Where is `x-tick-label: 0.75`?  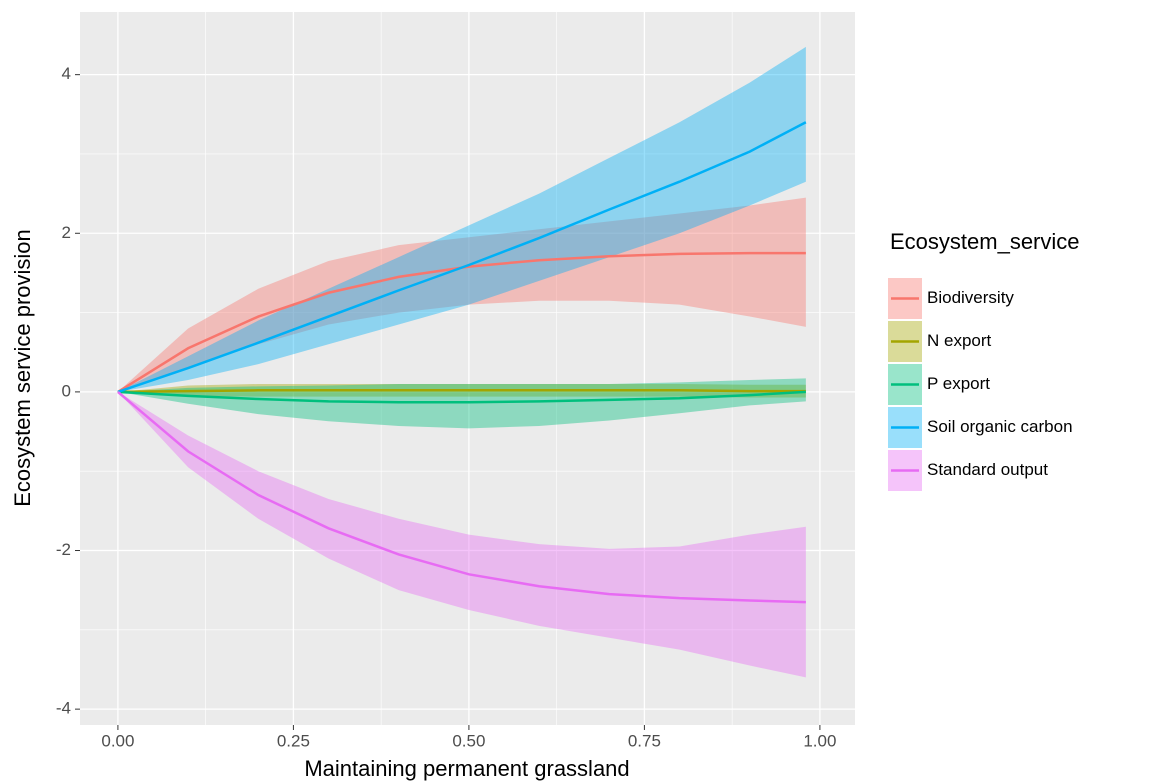 x-tick-label: 0.75 is located at coordinates (644, 740).